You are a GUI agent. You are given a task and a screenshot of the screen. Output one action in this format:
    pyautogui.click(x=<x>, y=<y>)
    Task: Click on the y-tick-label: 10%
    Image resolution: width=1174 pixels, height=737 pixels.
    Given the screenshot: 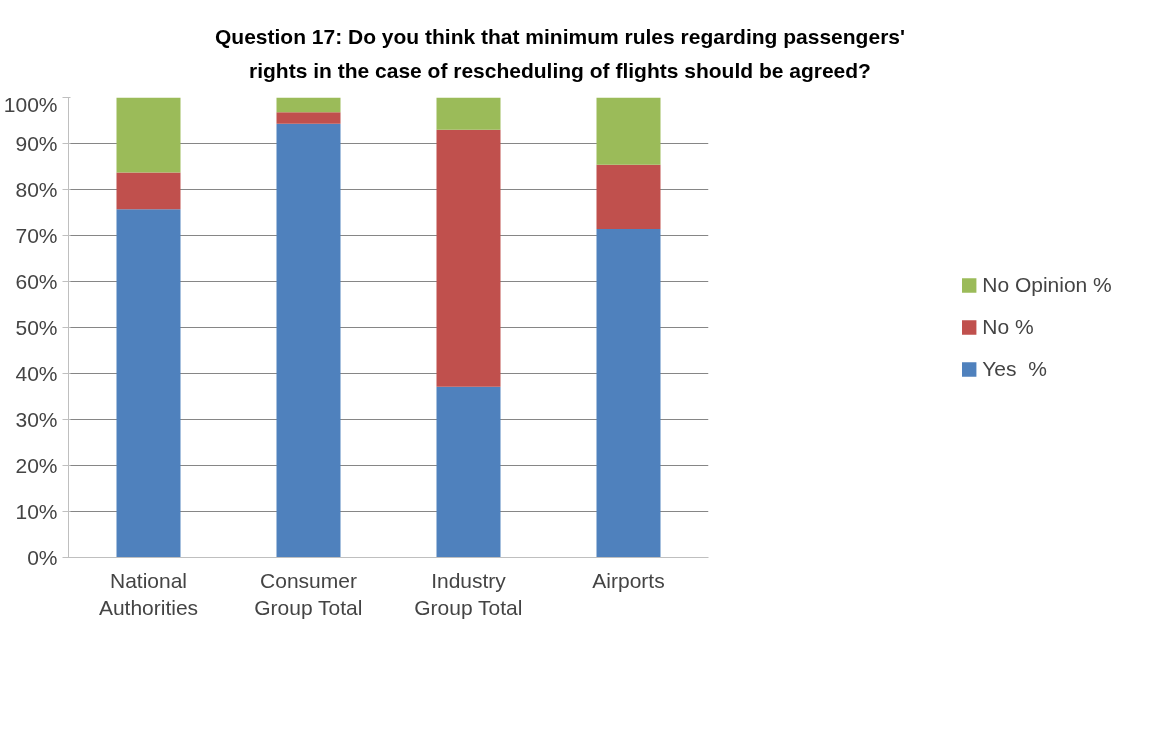 What is the action you would take?
    pyautogui.click(x=36, y=512)
    